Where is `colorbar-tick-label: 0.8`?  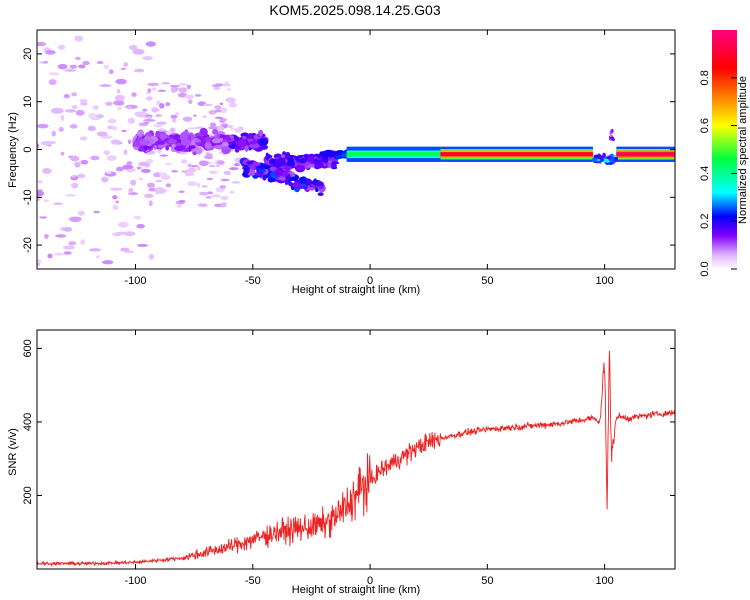
colorbar-tick-label: 0.8 is located at coordinates (705, 77).